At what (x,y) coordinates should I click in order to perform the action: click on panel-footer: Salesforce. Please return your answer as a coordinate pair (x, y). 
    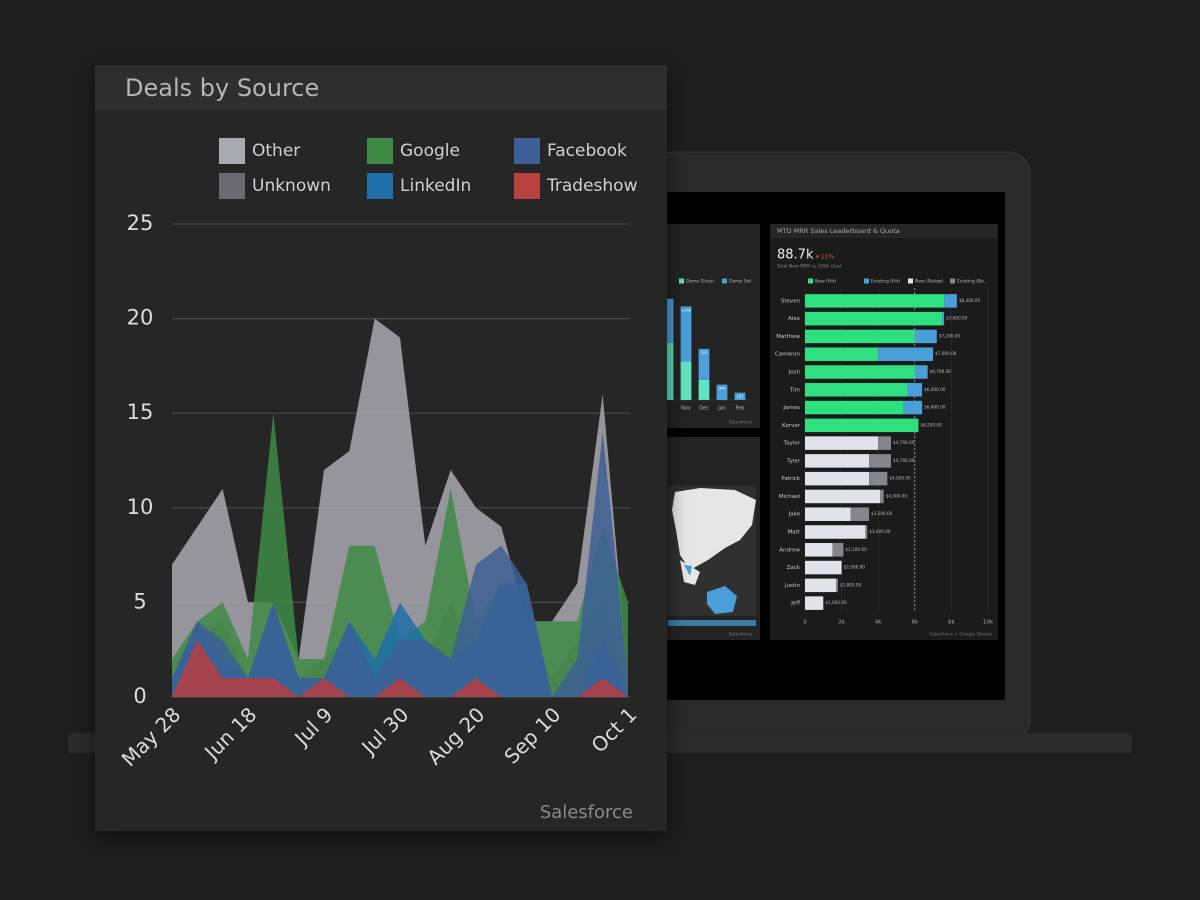
    Looking at the image, I should click on (741, 635).